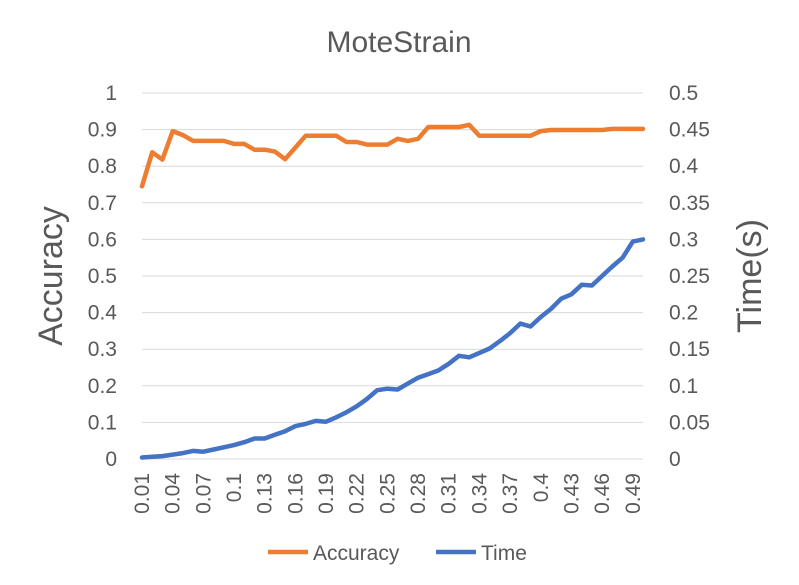  I want to click on y-tick-label: 0.4, so click(103, 313).